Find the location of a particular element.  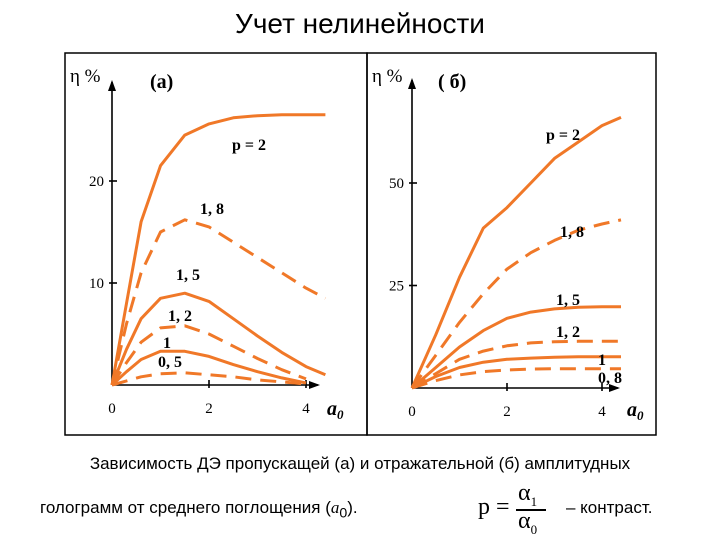

formula-lhs: p = is located at coordinates (494, 507).